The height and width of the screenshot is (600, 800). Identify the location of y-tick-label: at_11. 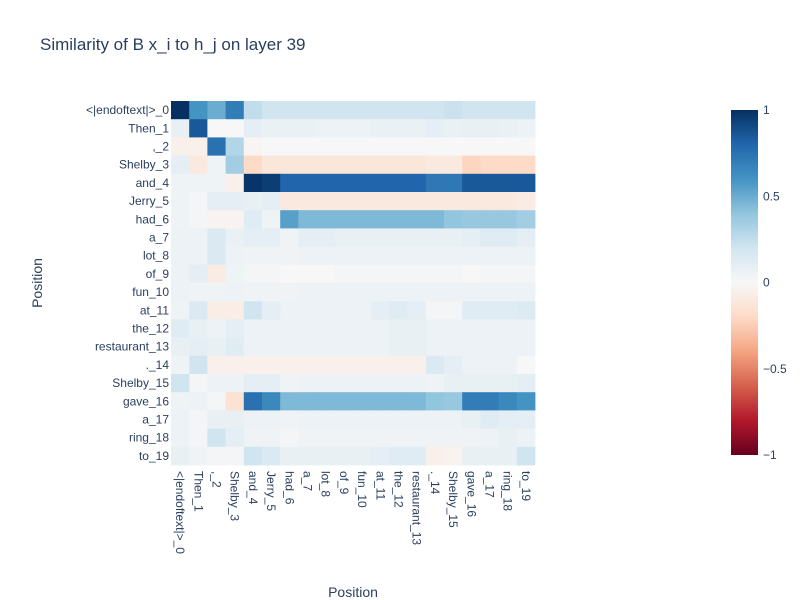
(154, 310).